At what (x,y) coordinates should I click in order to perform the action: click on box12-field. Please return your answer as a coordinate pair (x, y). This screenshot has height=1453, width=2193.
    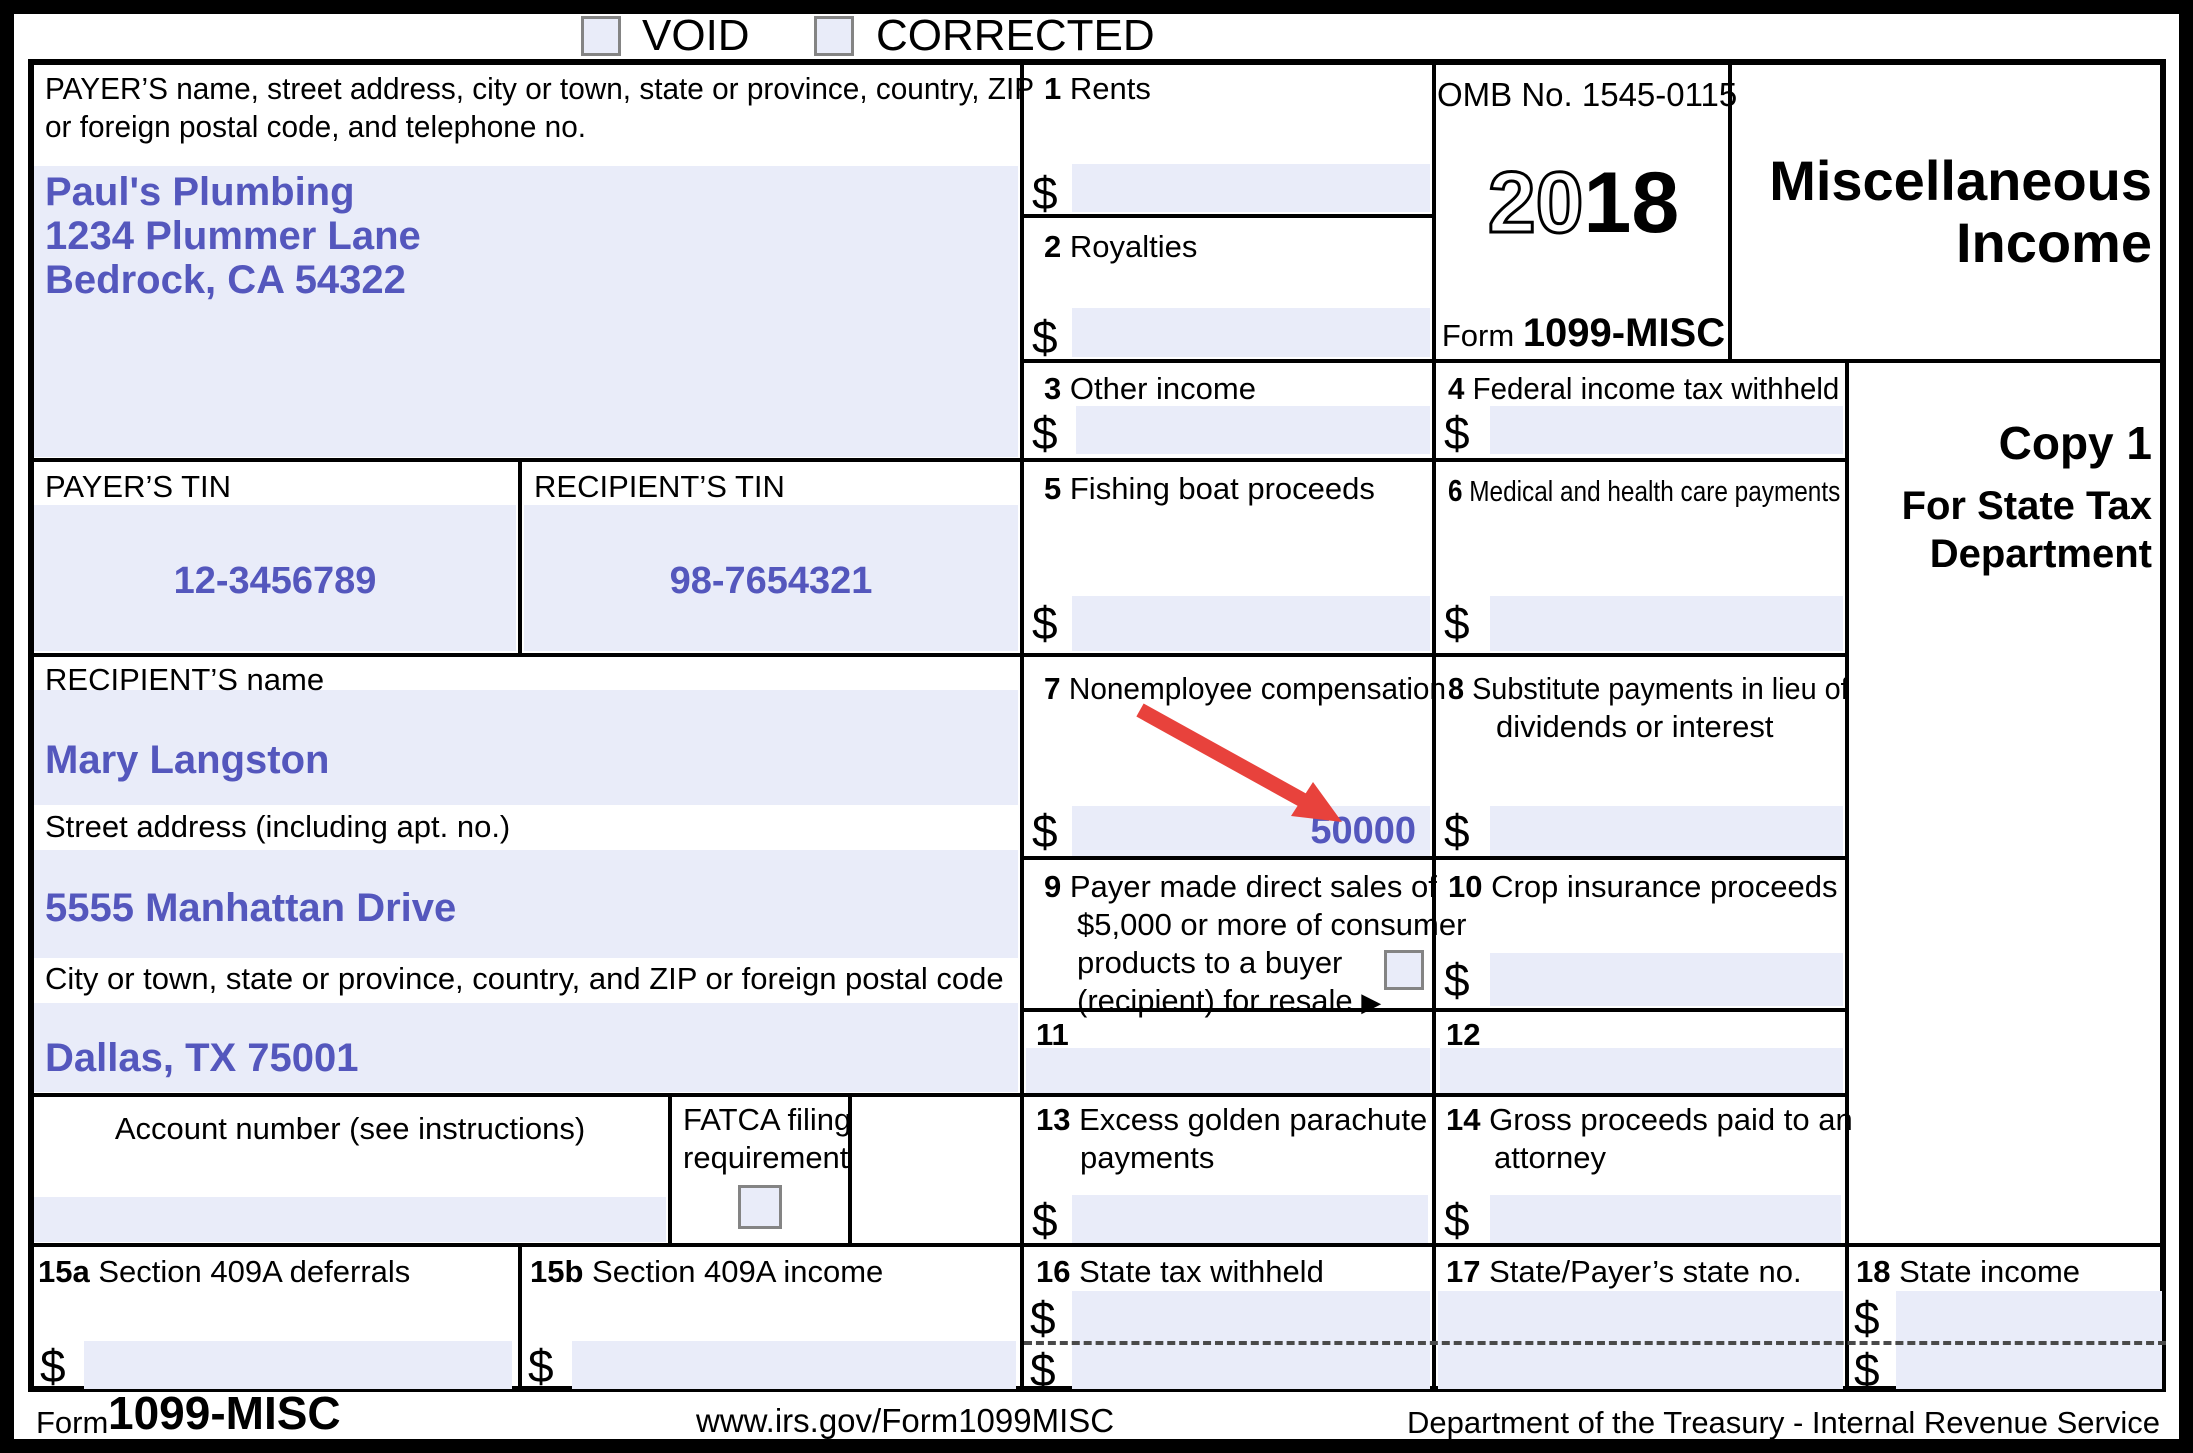
    Looking at the image, I should click on (1641, 1070).